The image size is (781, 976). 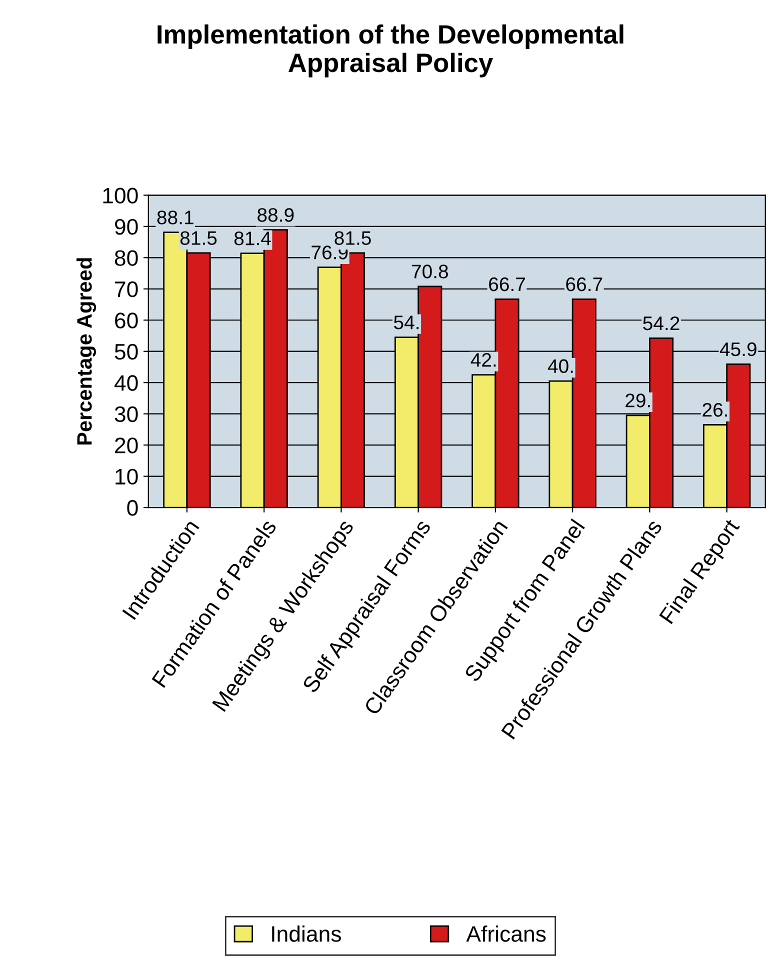 I want to click on y-tick-label: 90, so click(x=126, y=226).